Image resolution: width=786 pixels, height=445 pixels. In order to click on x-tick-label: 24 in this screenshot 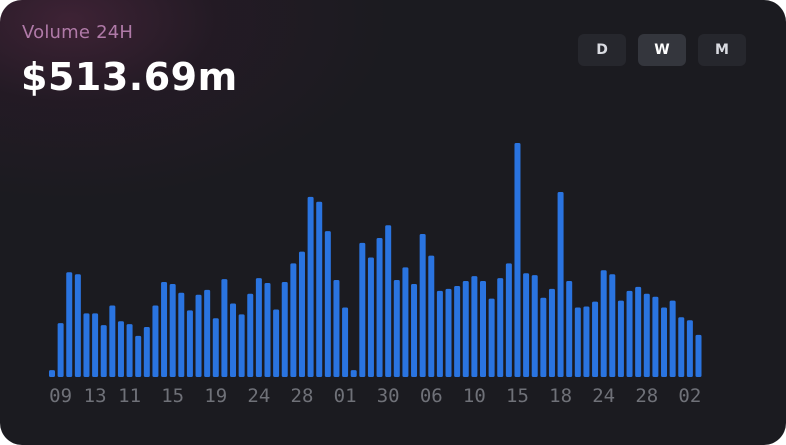, I will do `click(603, 396)`.